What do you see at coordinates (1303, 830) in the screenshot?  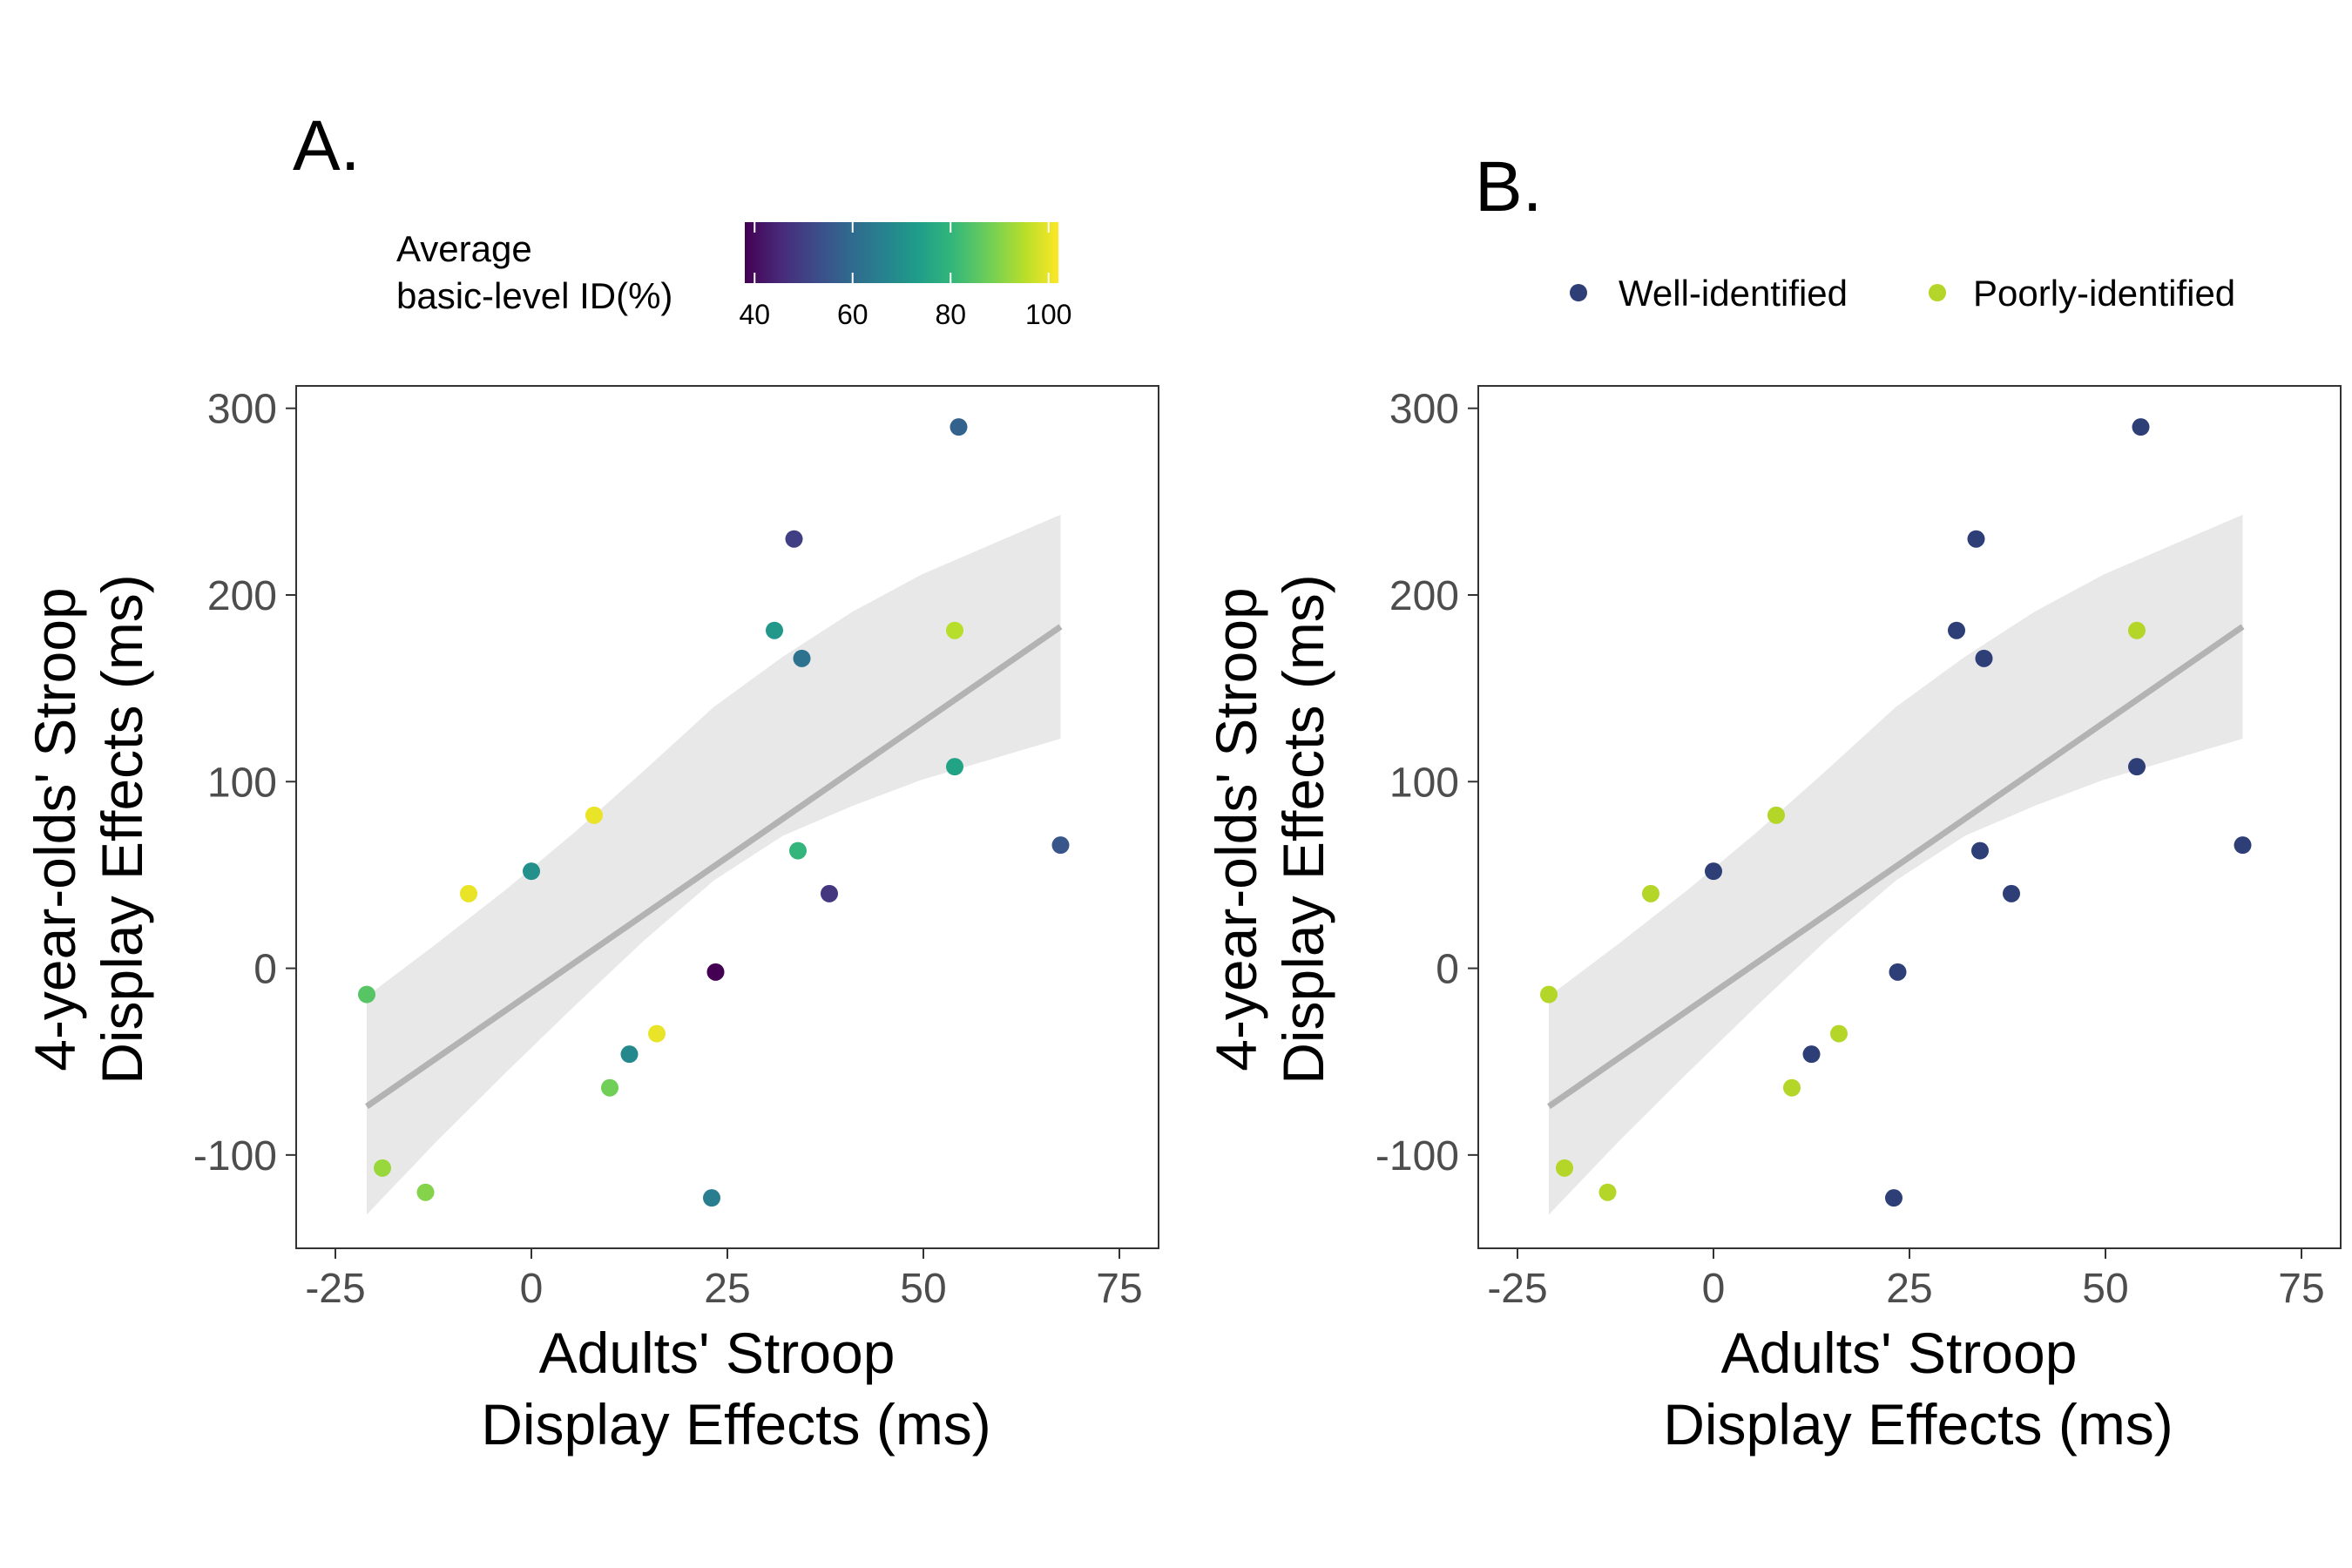 I see `panel-b-y-axis-title-line-2: Display Effects (ms)` at bounding box center [1303, 830].